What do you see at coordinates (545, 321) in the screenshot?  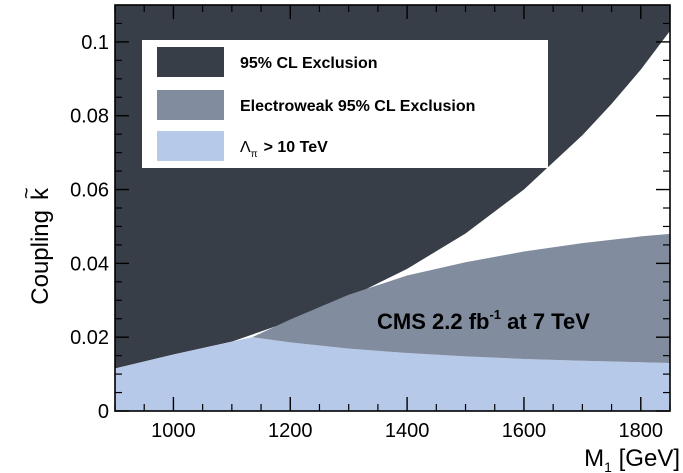 I see `cms-annotation-suffix: at 7 TeV` at bounding box center [545, 321].